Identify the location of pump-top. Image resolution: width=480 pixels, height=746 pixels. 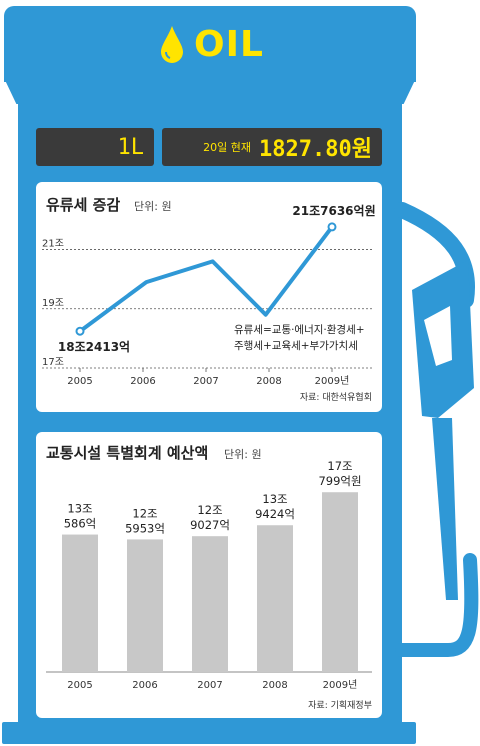
(210, 44).